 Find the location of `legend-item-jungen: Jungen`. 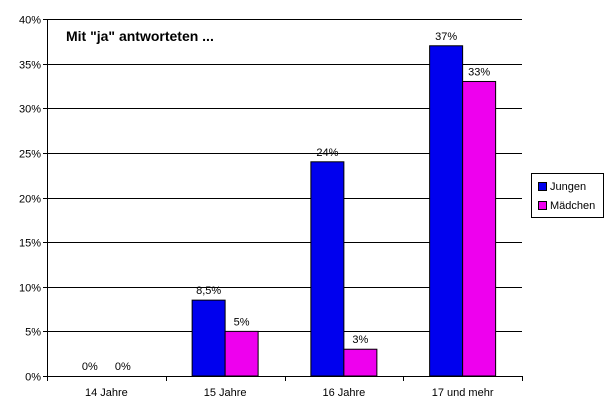

legend-item-jungen: Jungen is located at coordinates (562, 187).